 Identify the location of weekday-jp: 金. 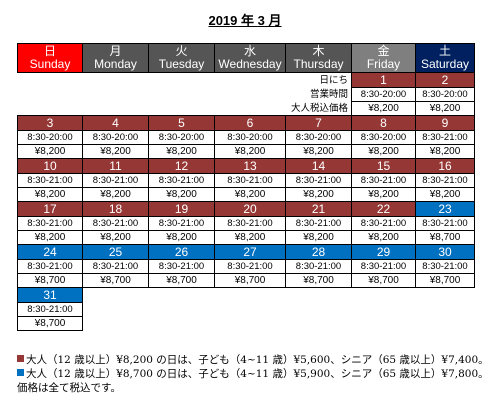
(383, 51).